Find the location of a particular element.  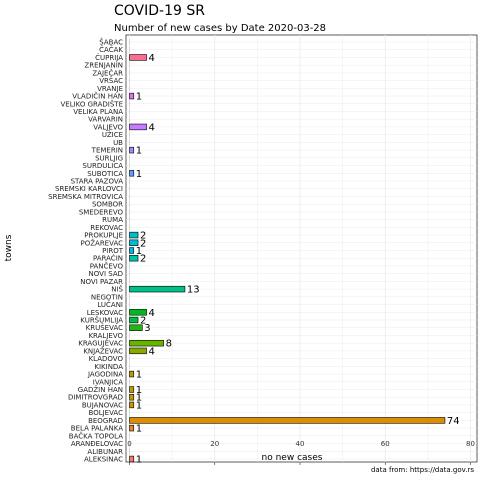

category-label: KRALJEVO is located at coordinates (105, 336).